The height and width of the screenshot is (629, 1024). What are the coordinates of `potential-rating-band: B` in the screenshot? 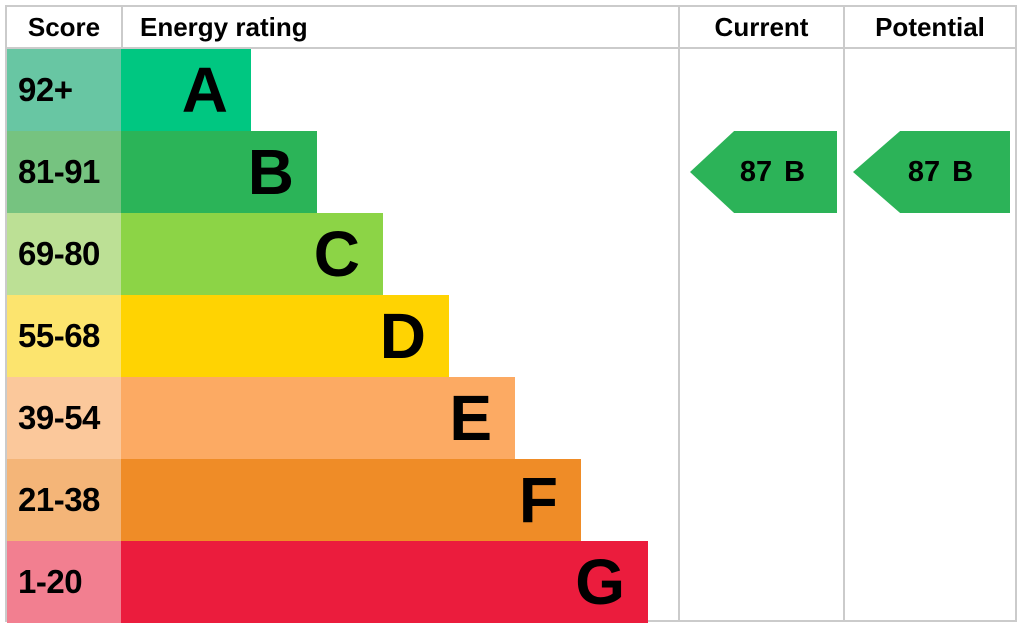 It's located at (963, 171).